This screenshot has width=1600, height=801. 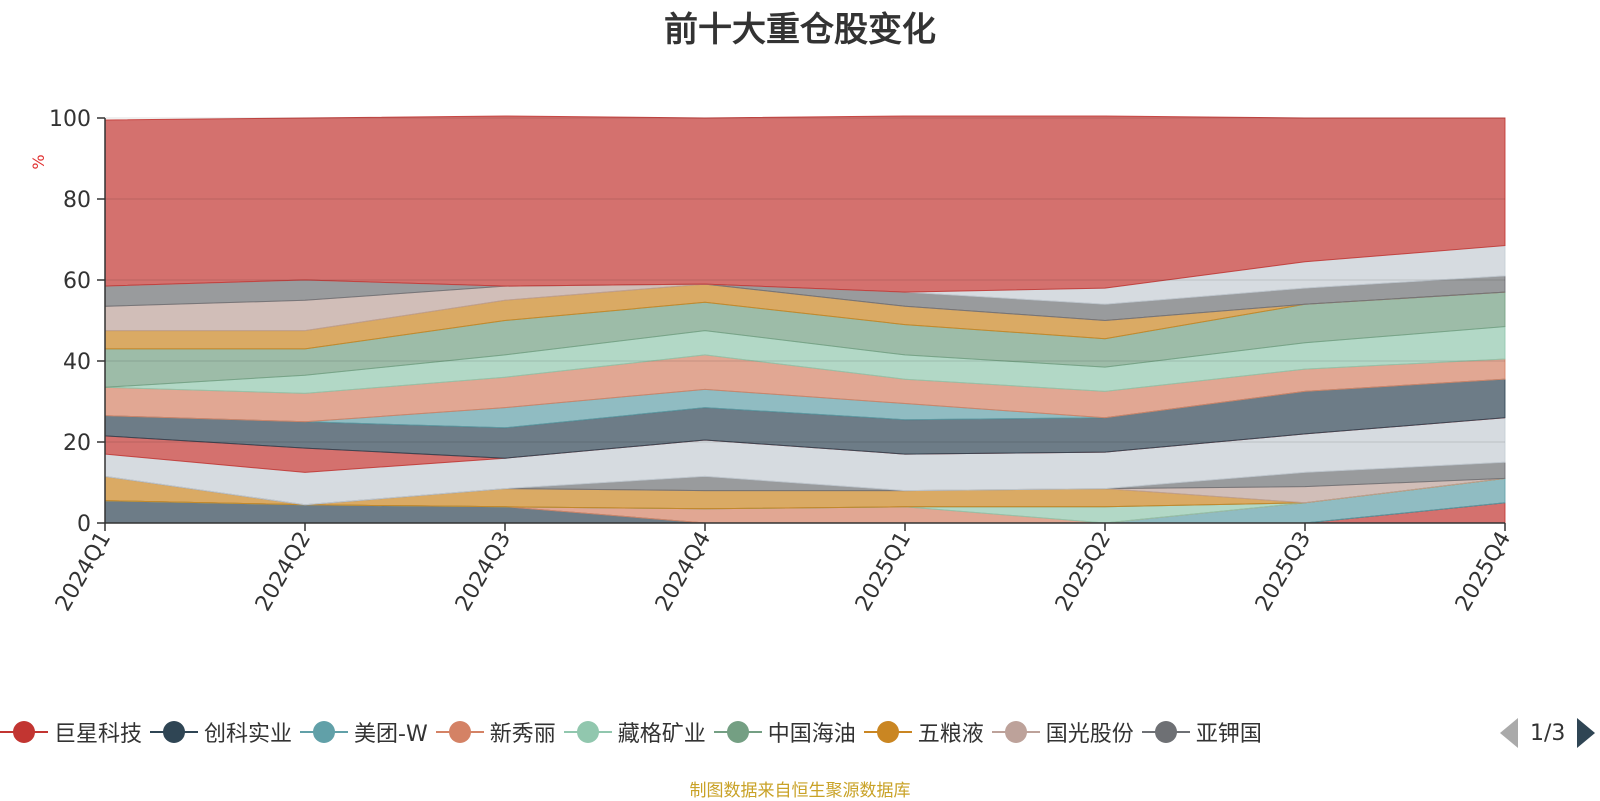 I want to click on legend-item: 创科实业, so click(x=221, y=732).